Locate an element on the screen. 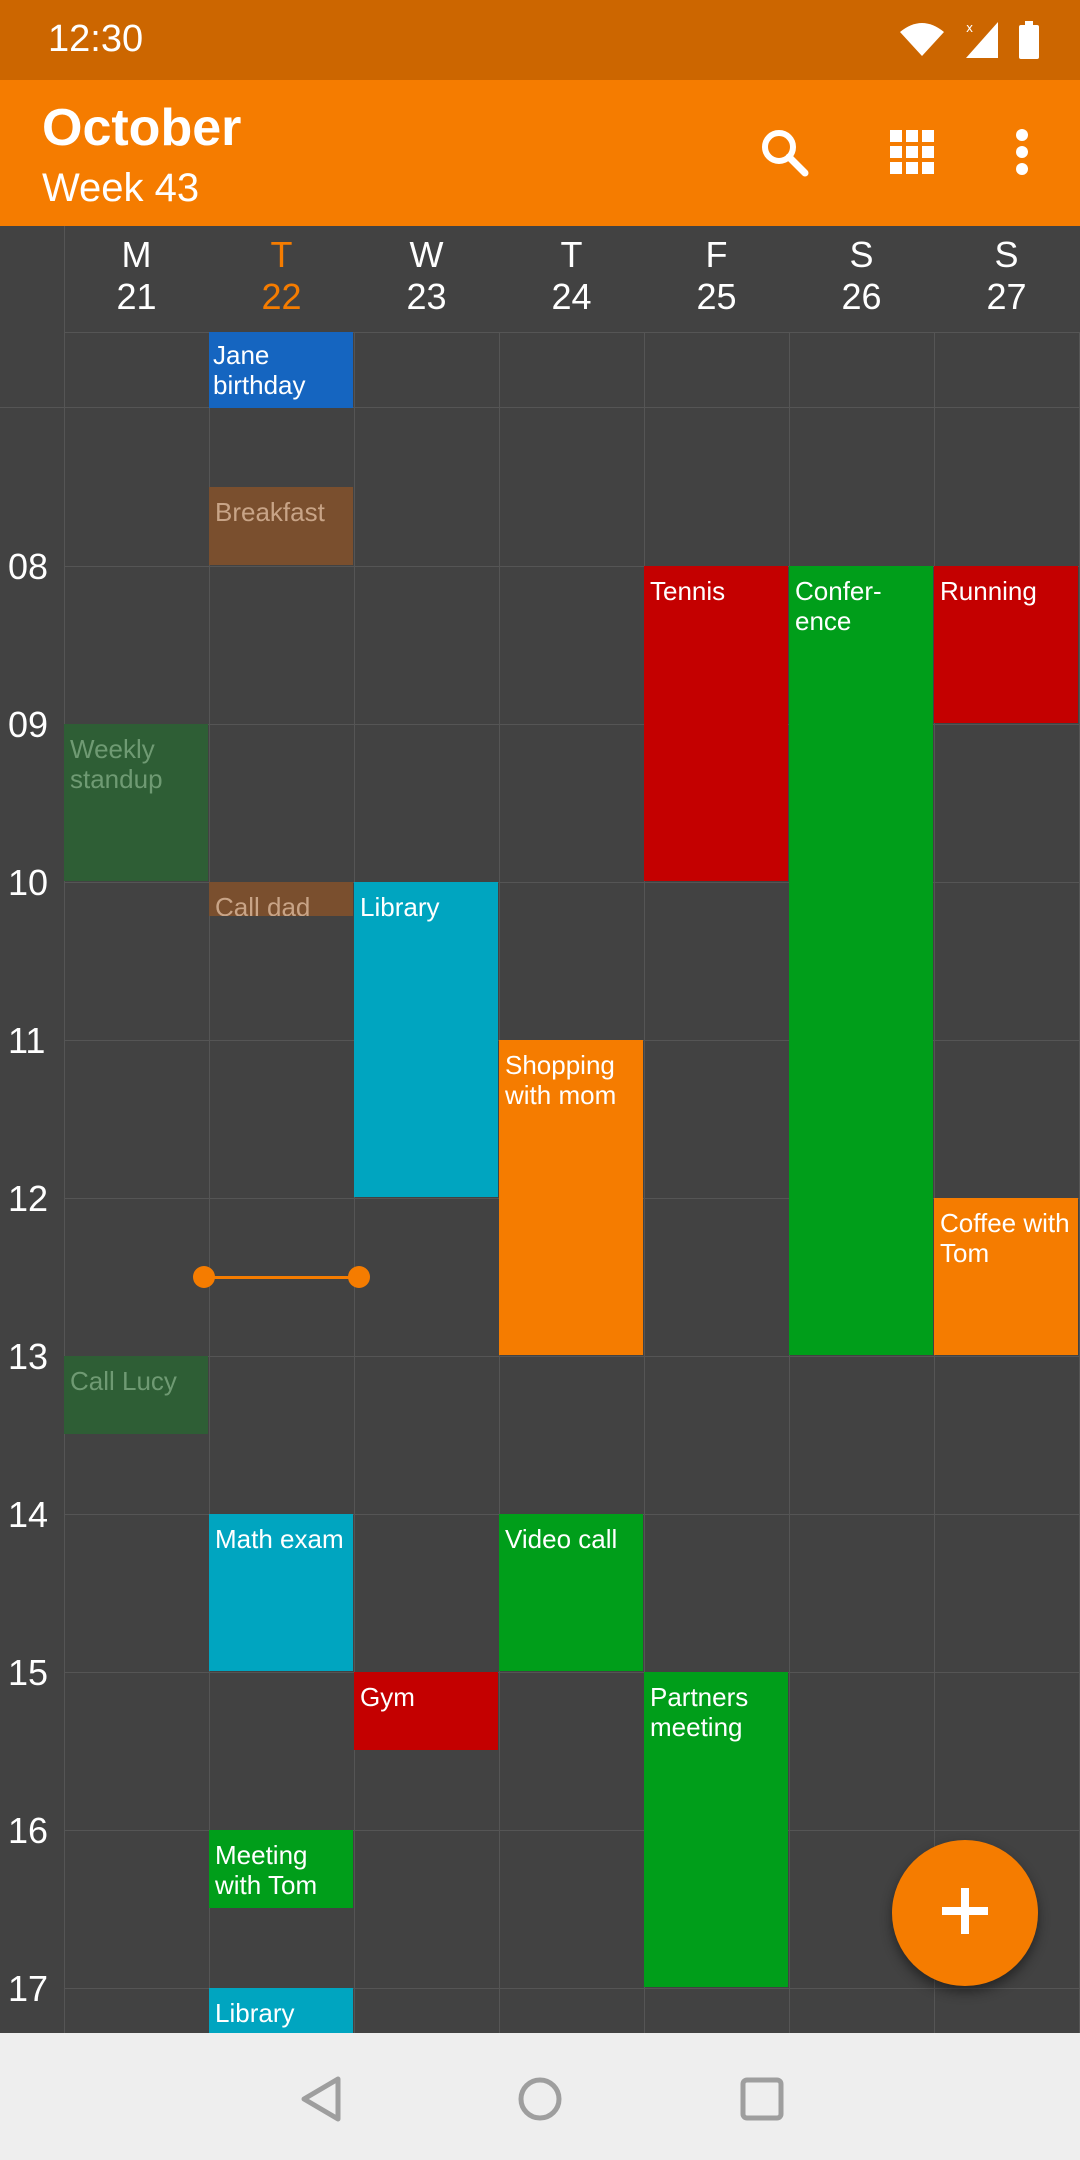 The height and width of the screenshot is (2160, 1080). add-event-button is located at coordinates (965, 1913).